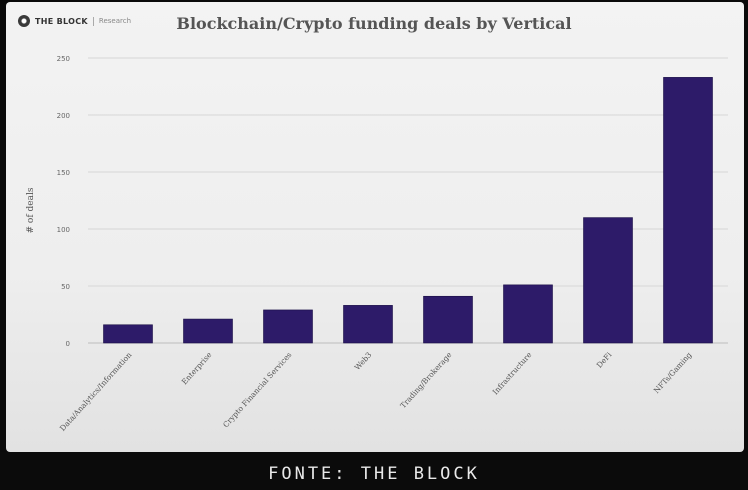 This screenshot has height=490, width=748. I want to click on x-tick-label: Enterprise, so click(197, 368).